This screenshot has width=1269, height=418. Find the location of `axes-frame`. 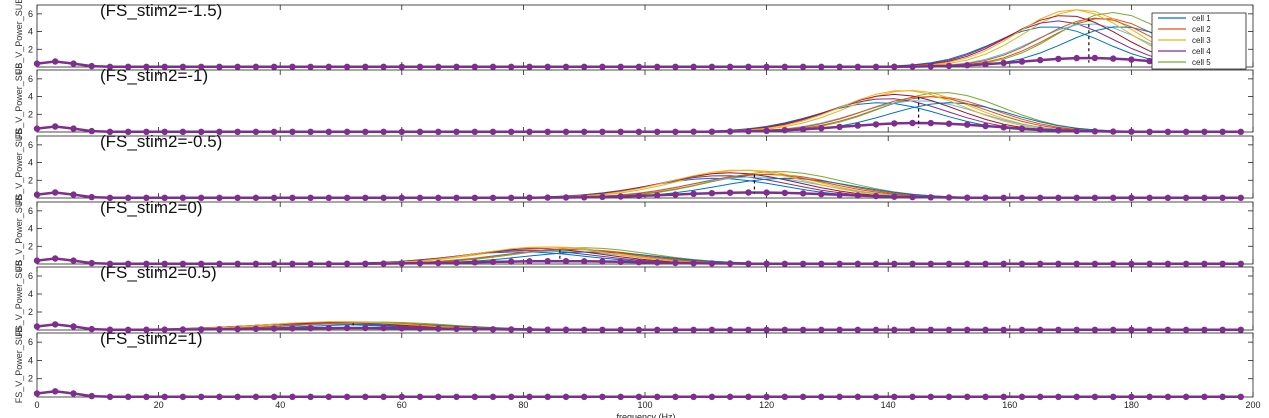

axes-frame is located at coordinates (645, 101).